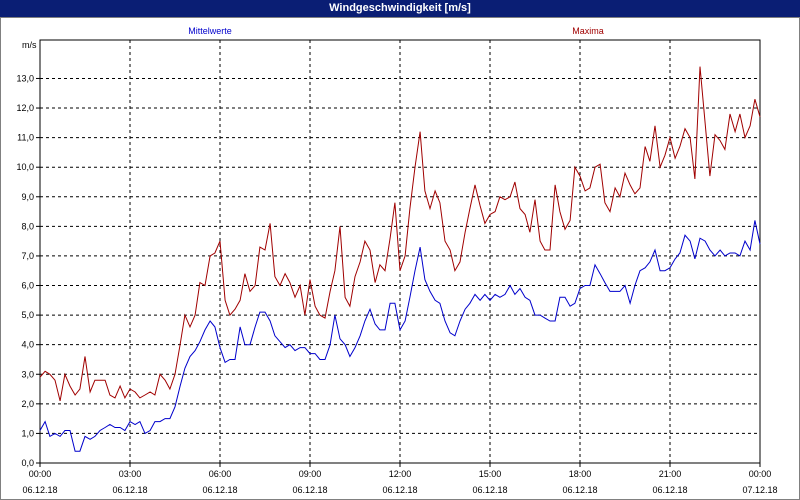  Describe the element at coordinates (25, 138) in the screenshot. I see `y-tick-label: 11,0` at that location.